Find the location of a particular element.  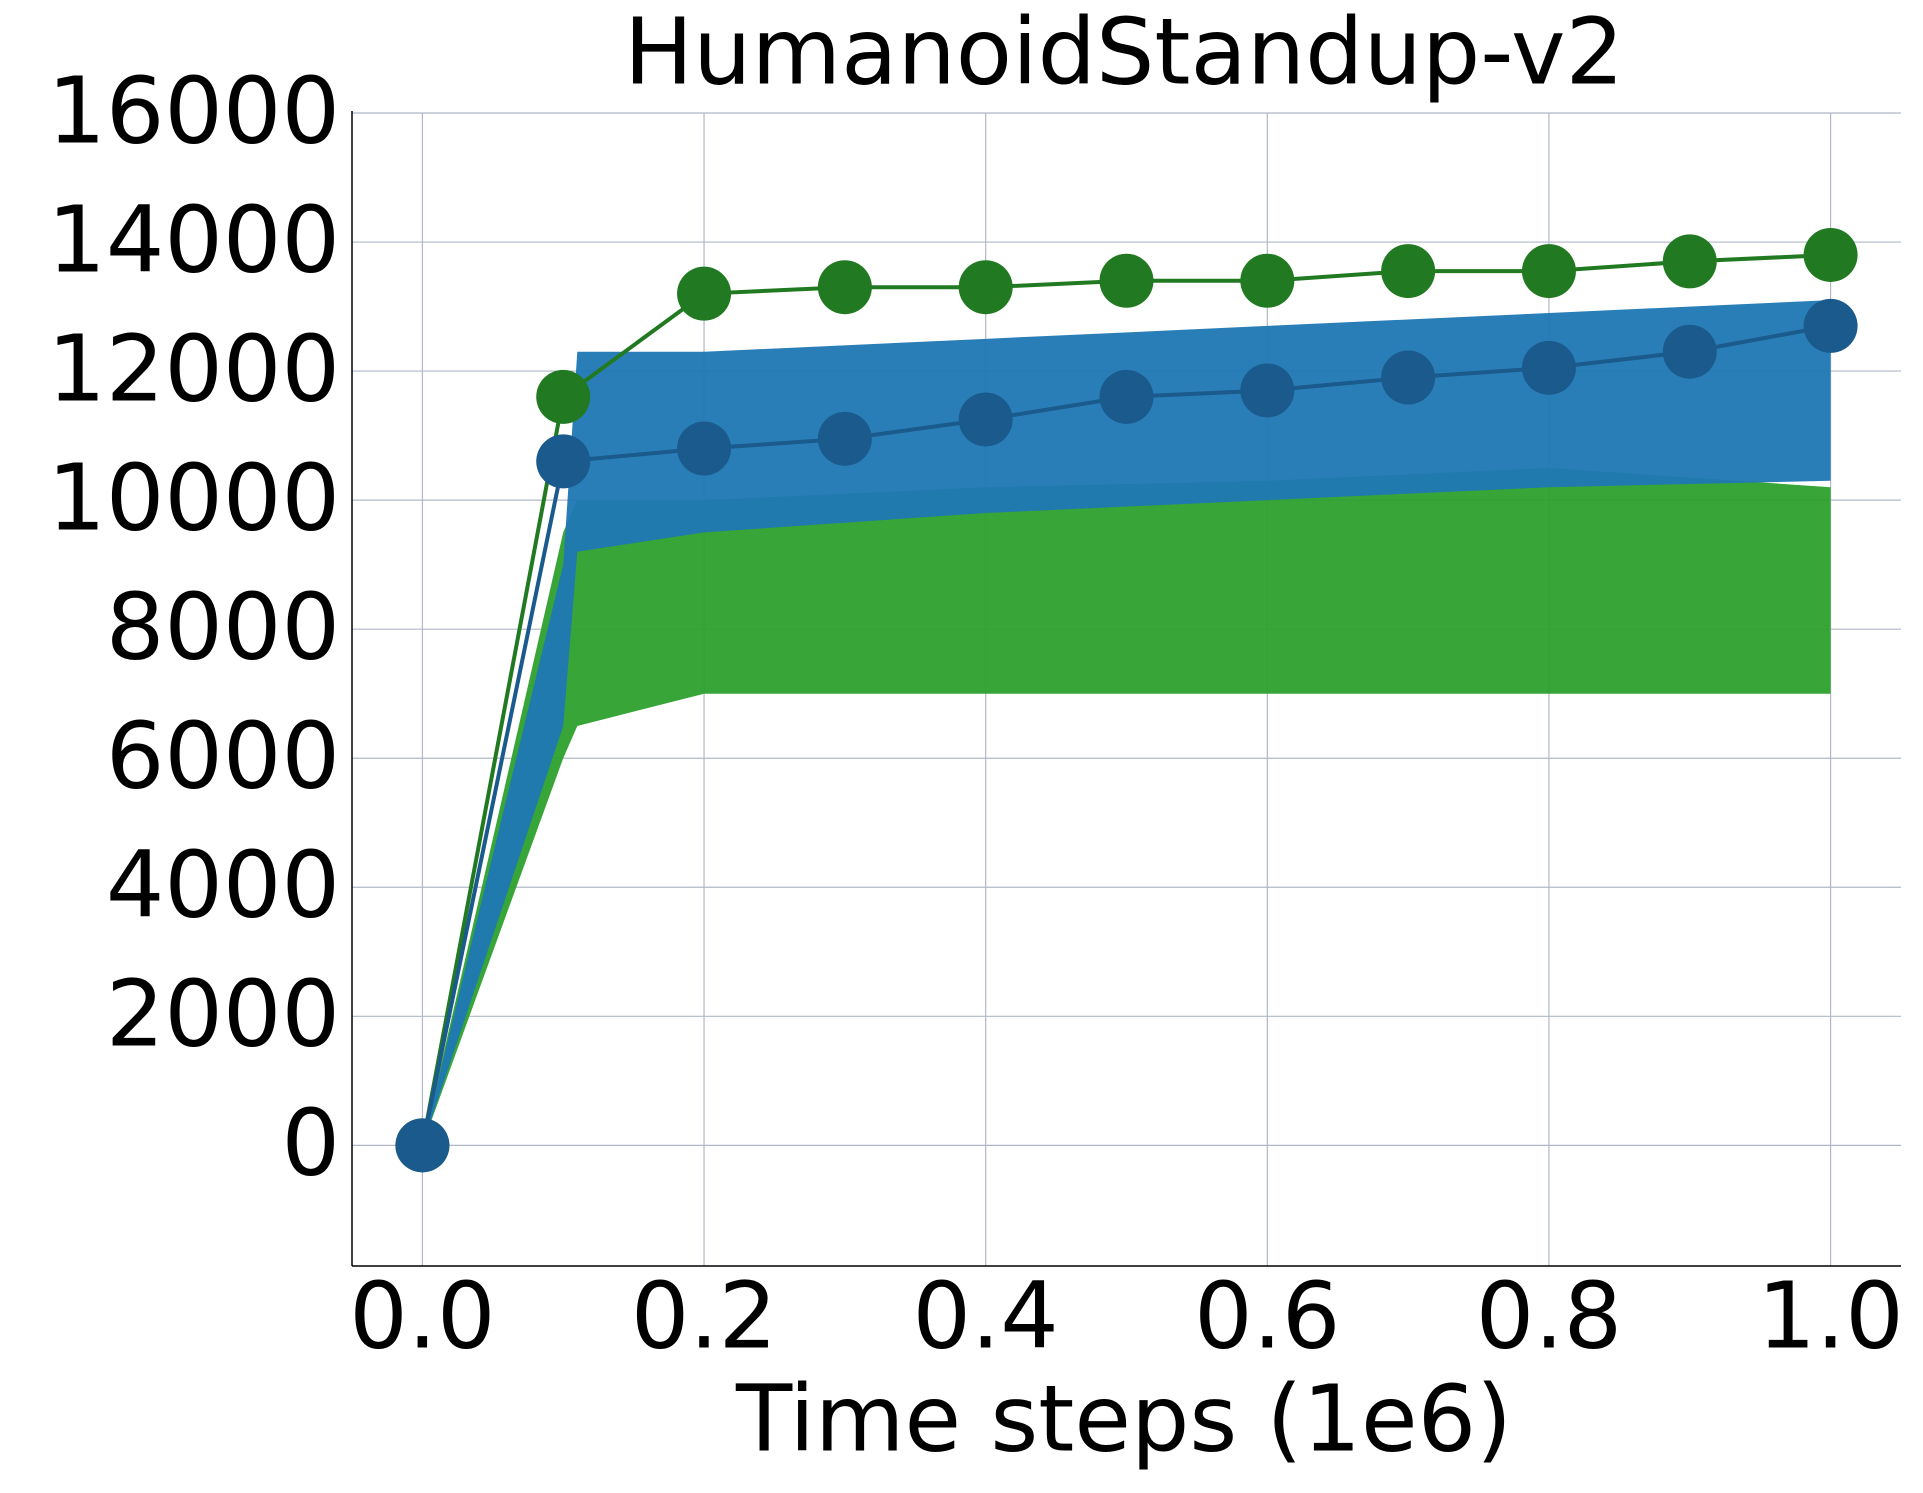

x-tick-label: 0.6 is located at coordinates (1267, 1315).